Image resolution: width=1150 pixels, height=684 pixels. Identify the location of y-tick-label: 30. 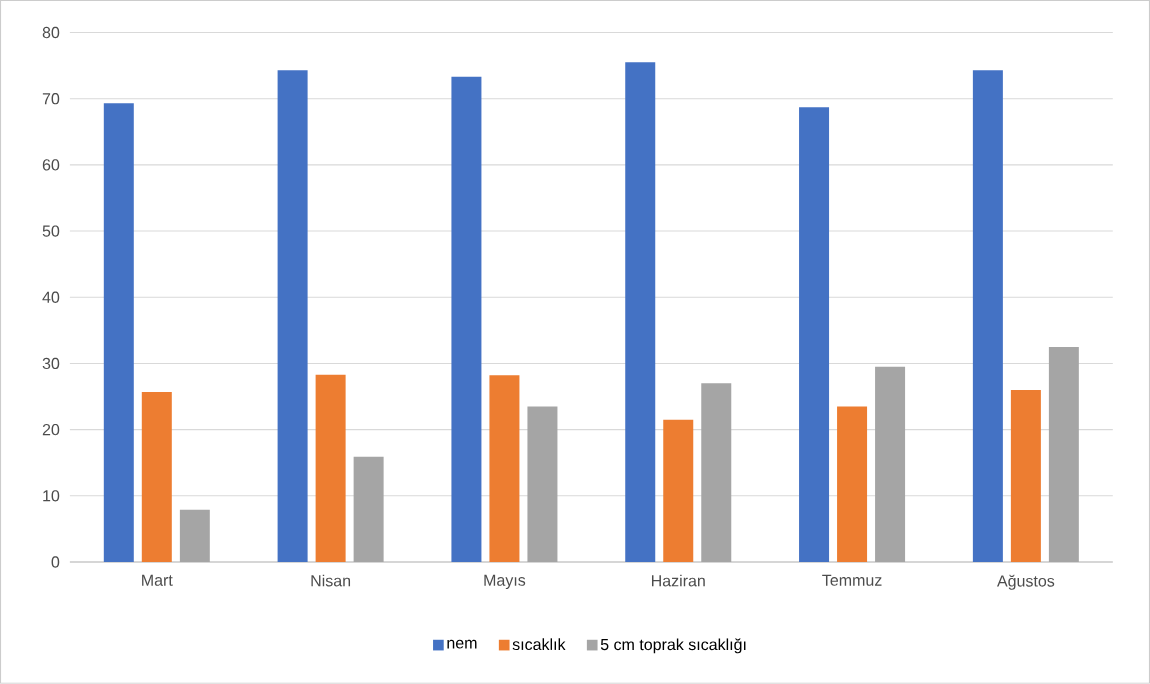
(51, 363).